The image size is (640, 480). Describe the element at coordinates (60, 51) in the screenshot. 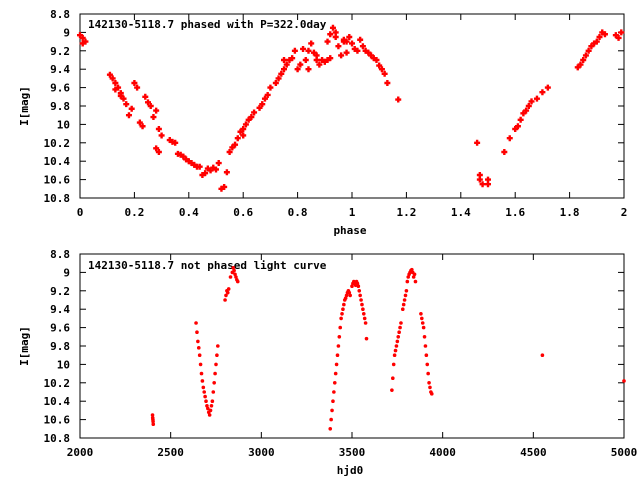

I see `phased-y-tick-label: 9.2` at that location.